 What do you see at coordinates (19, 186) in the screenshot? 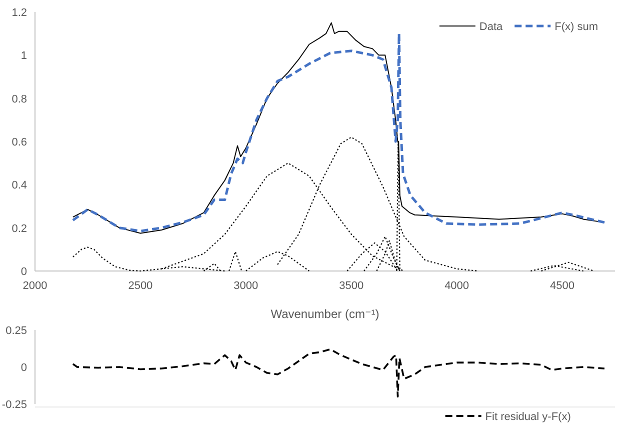
I see `y-tick-label: 0.4` at bounding box center [19, 186].